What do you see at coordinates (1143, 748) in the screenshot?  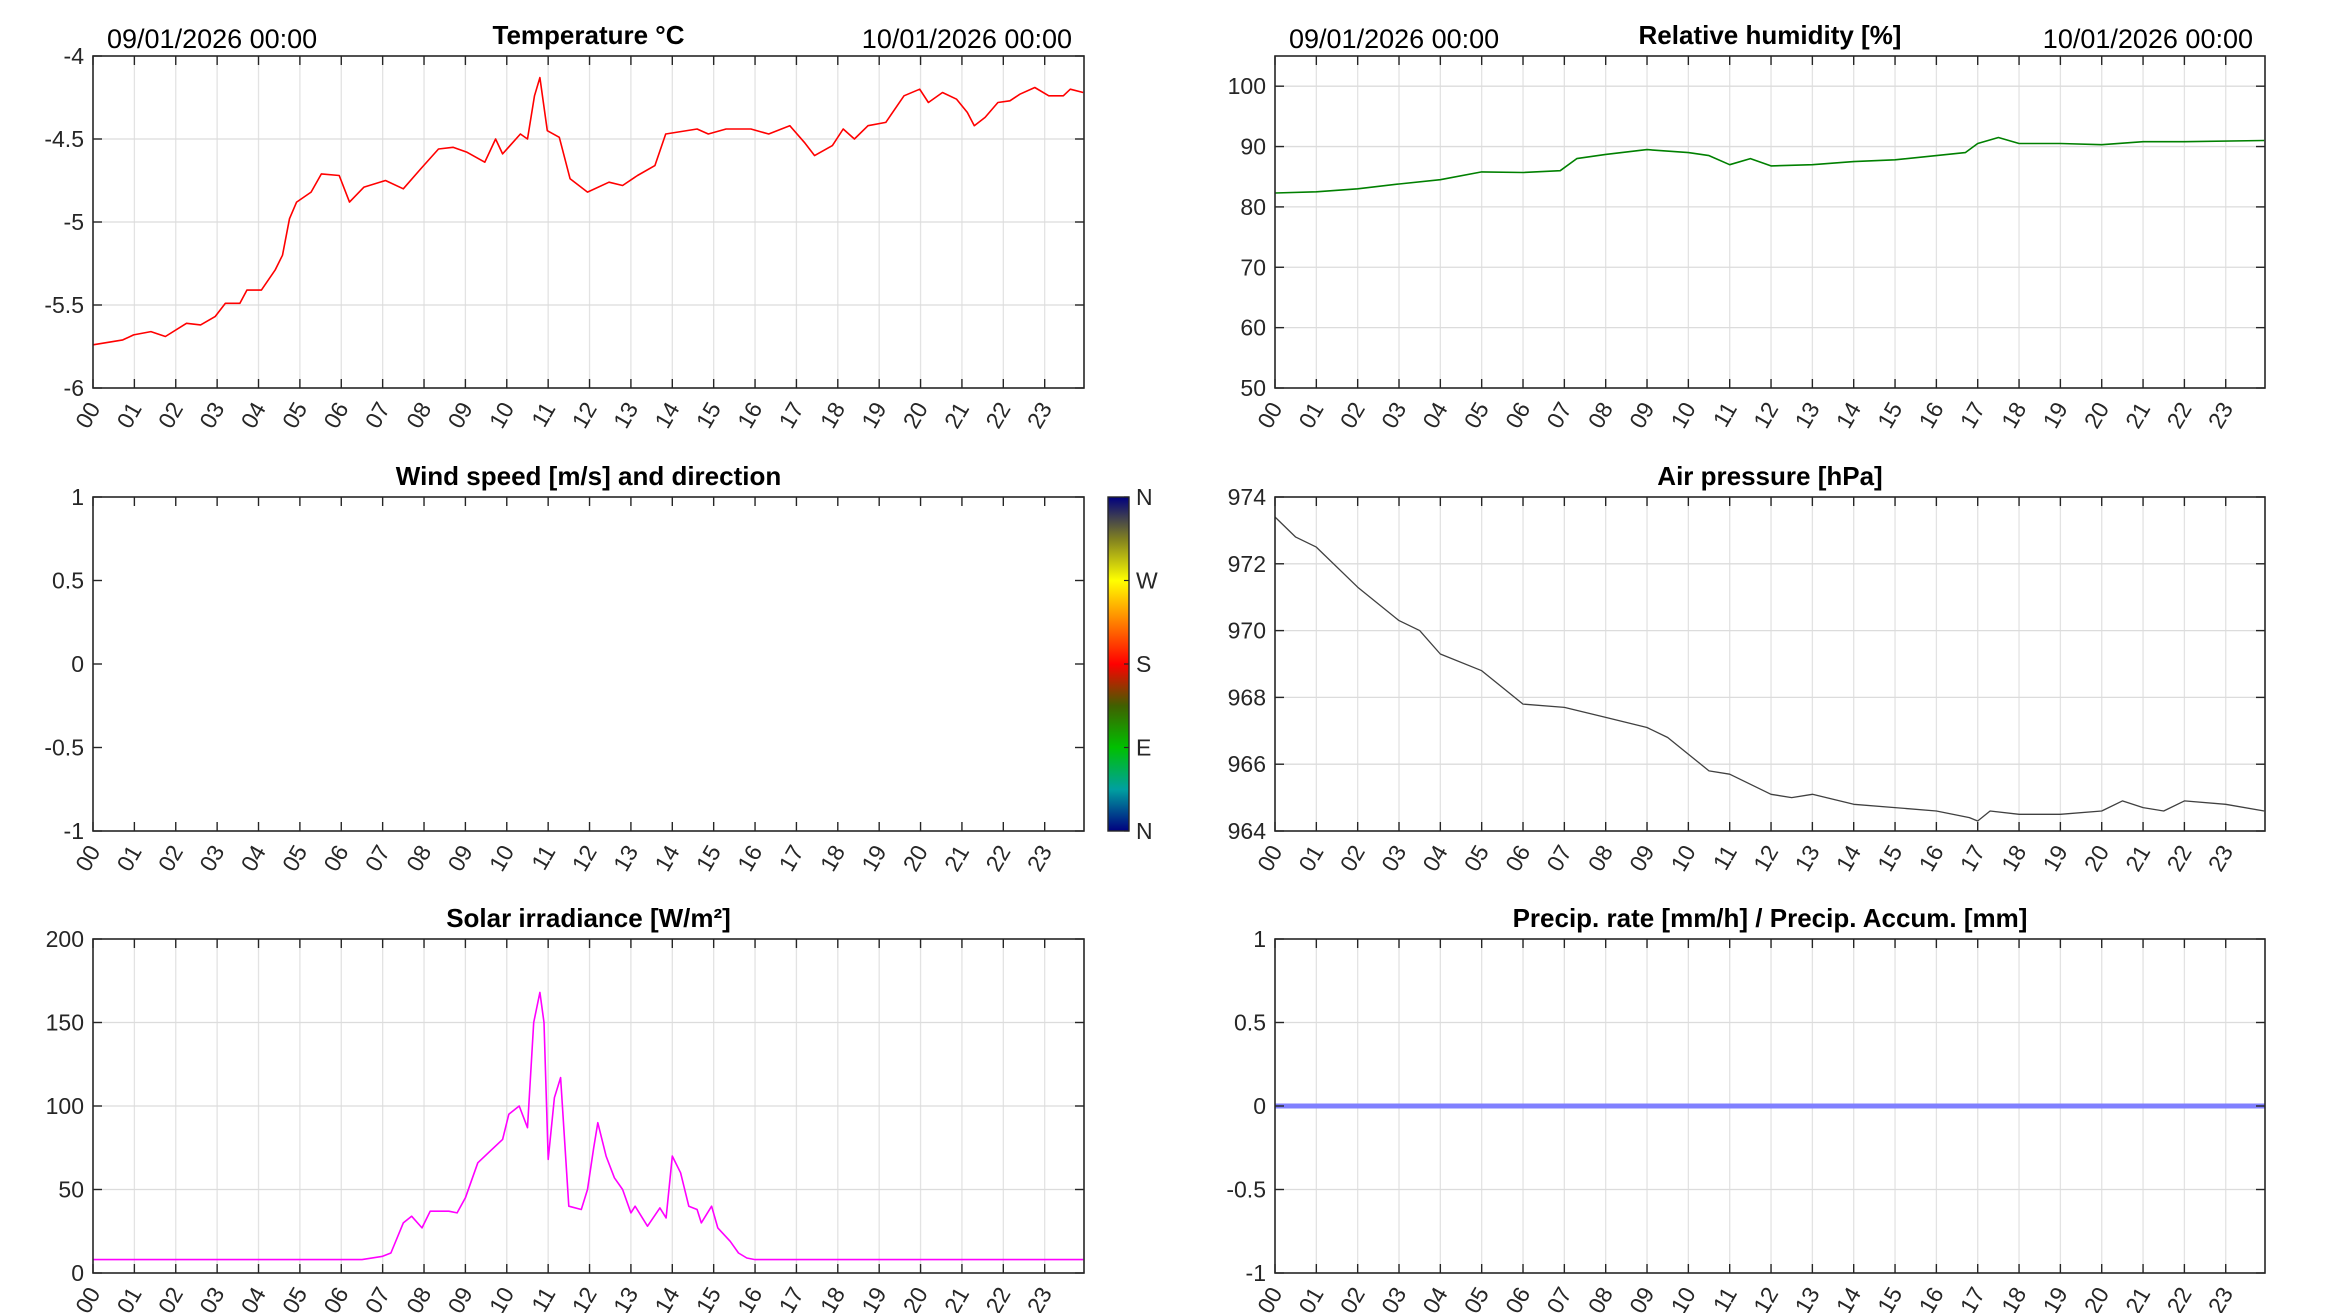 I see `colorbar-label-e: E` at bounding box center [1143, 748].